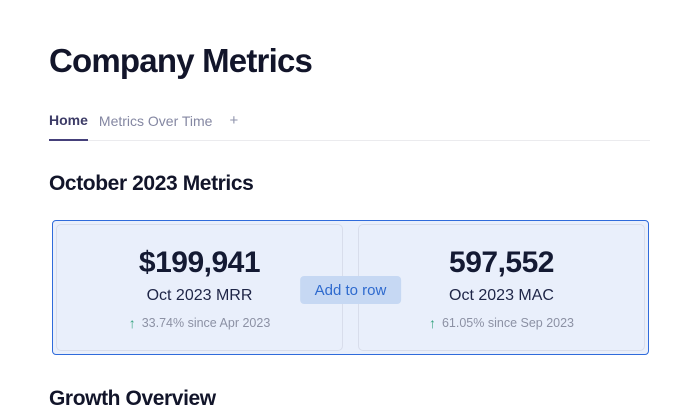 The width and height of the screenshot is (699, 411). Describe the element at coordinates (501, 262) in the screenshot. I see `metric-value: 597,552` at that location.